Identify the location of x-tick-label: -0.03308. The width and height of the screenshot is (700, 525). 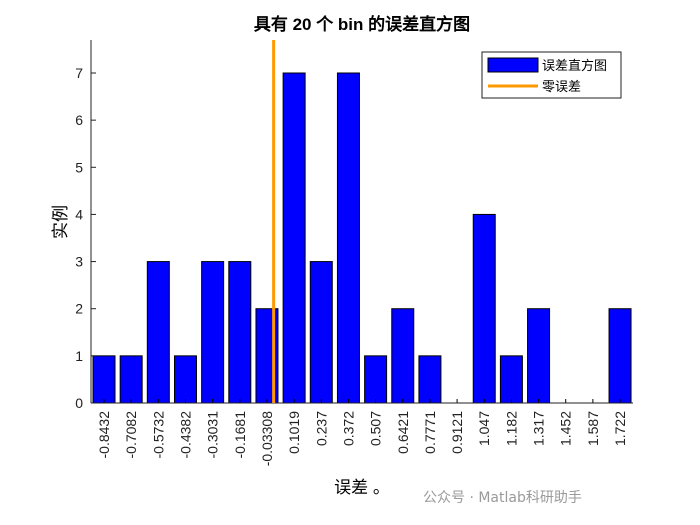
(267, 438).